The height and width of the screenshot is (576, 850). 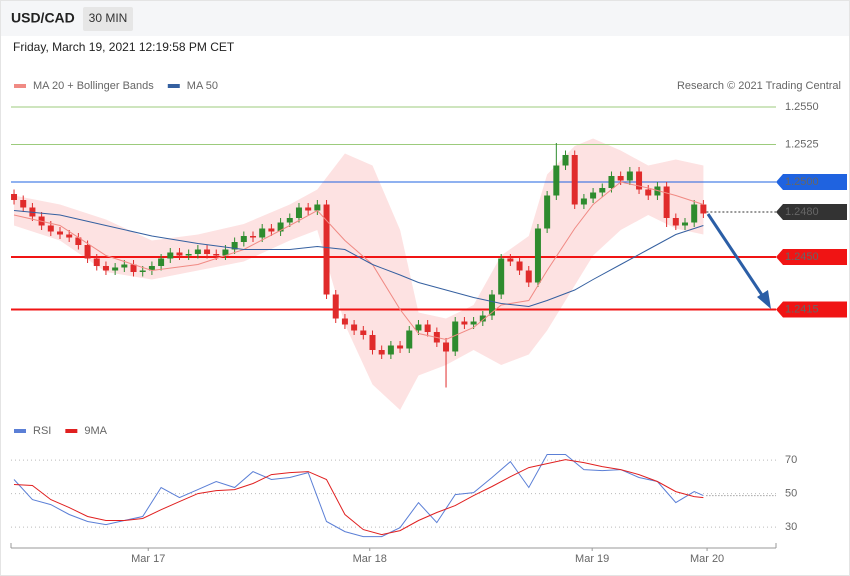 I want to click on y-tick-label: 30, so click(x=791, y=527).